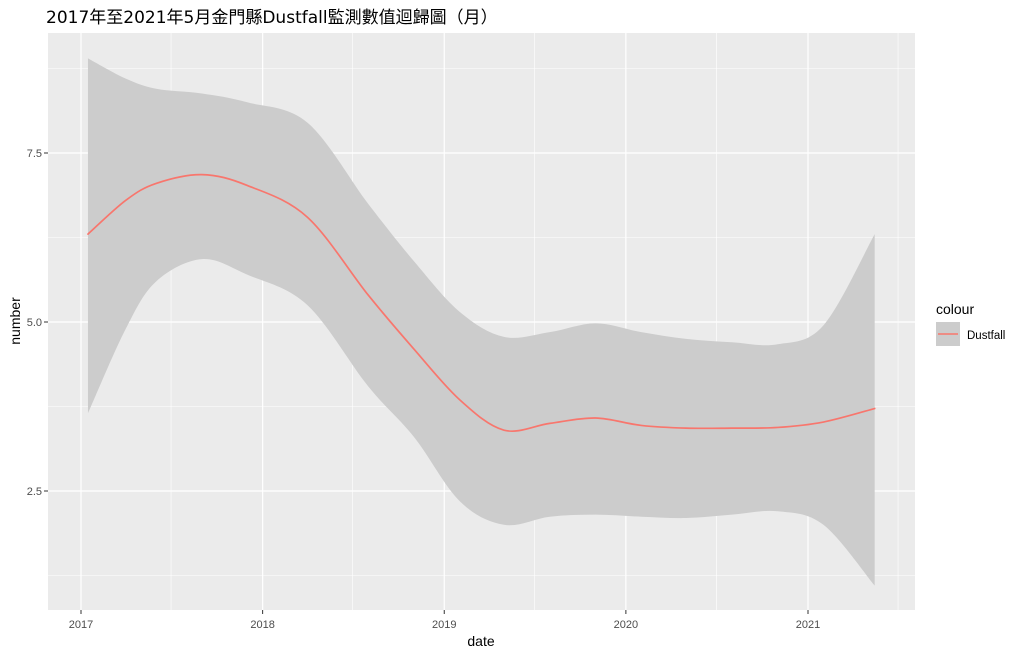 The width and height of the screenshot is (1024, 656). What do you see at coordinates (81, 625) in the screenshot?
I see `x-tick-label: 2017` at bounding box center [81, 625].